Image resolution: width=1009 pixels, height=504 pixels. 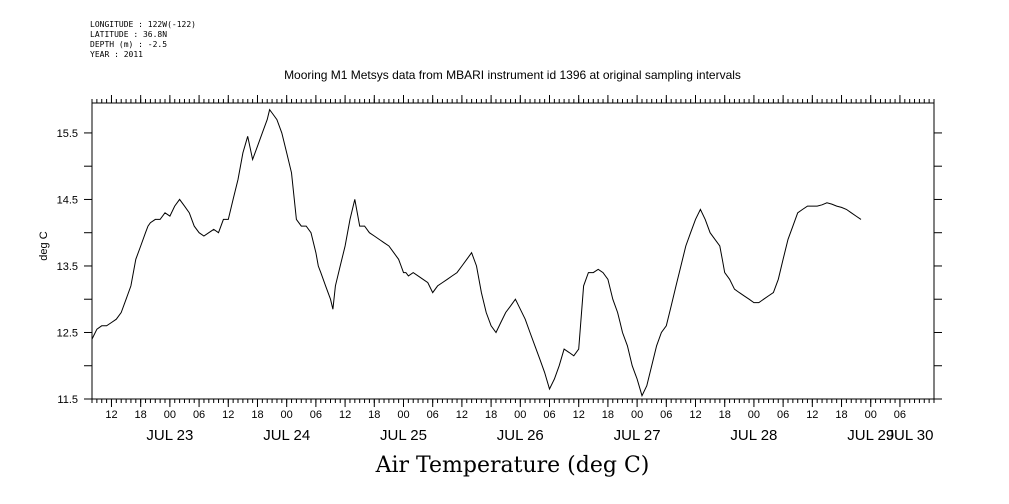 What do you see at coordinates (286, 435) in the screenshot?
I see `x-day-label: JUL 24` at bounding box center [286, 435].